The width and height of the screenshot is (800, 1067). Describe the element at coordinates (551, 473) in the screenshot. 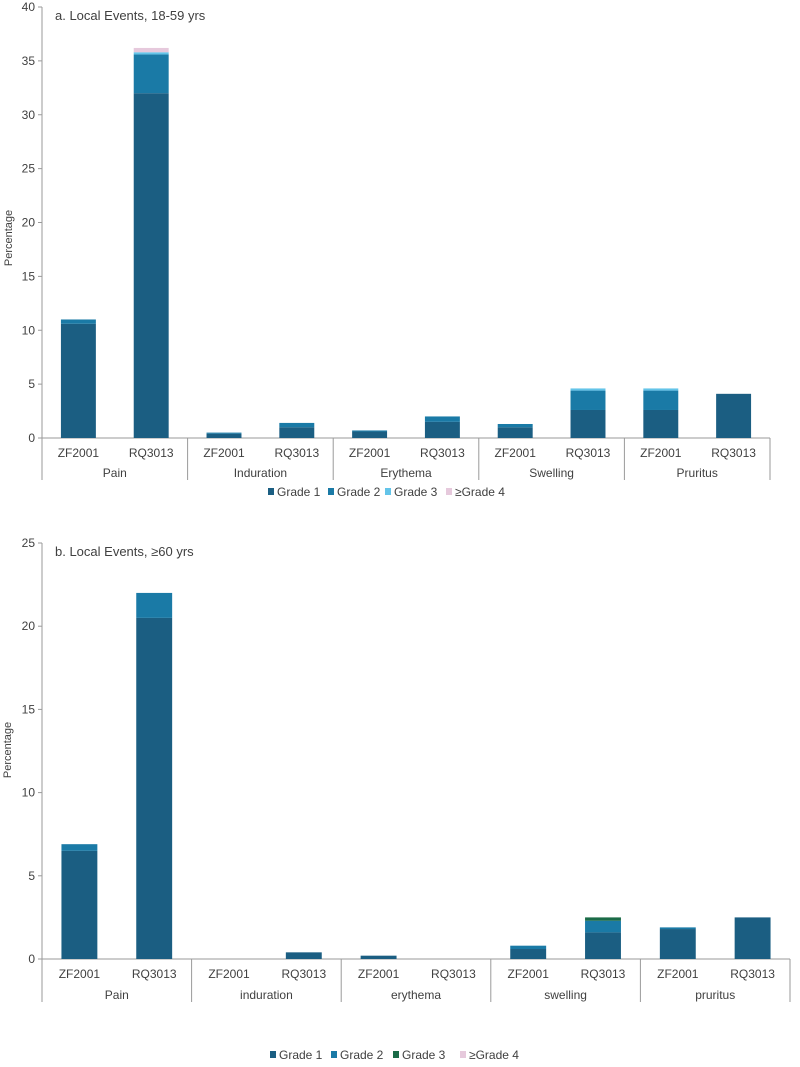

I see `group-label: Swelling` at that location.